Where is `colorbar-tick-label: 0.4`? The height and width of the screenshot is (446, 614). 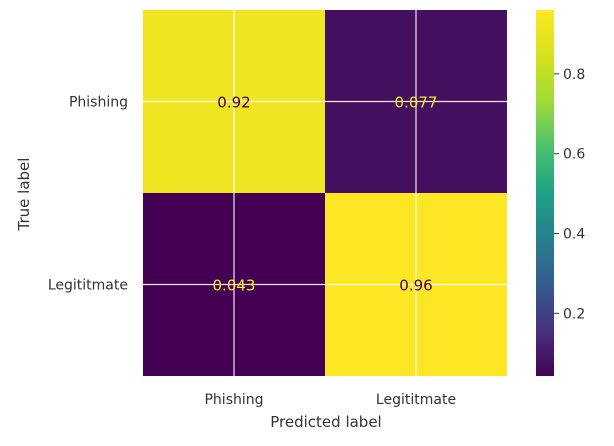 colorbar-tick-label: 0.4 is located at coordinates (574, 235).